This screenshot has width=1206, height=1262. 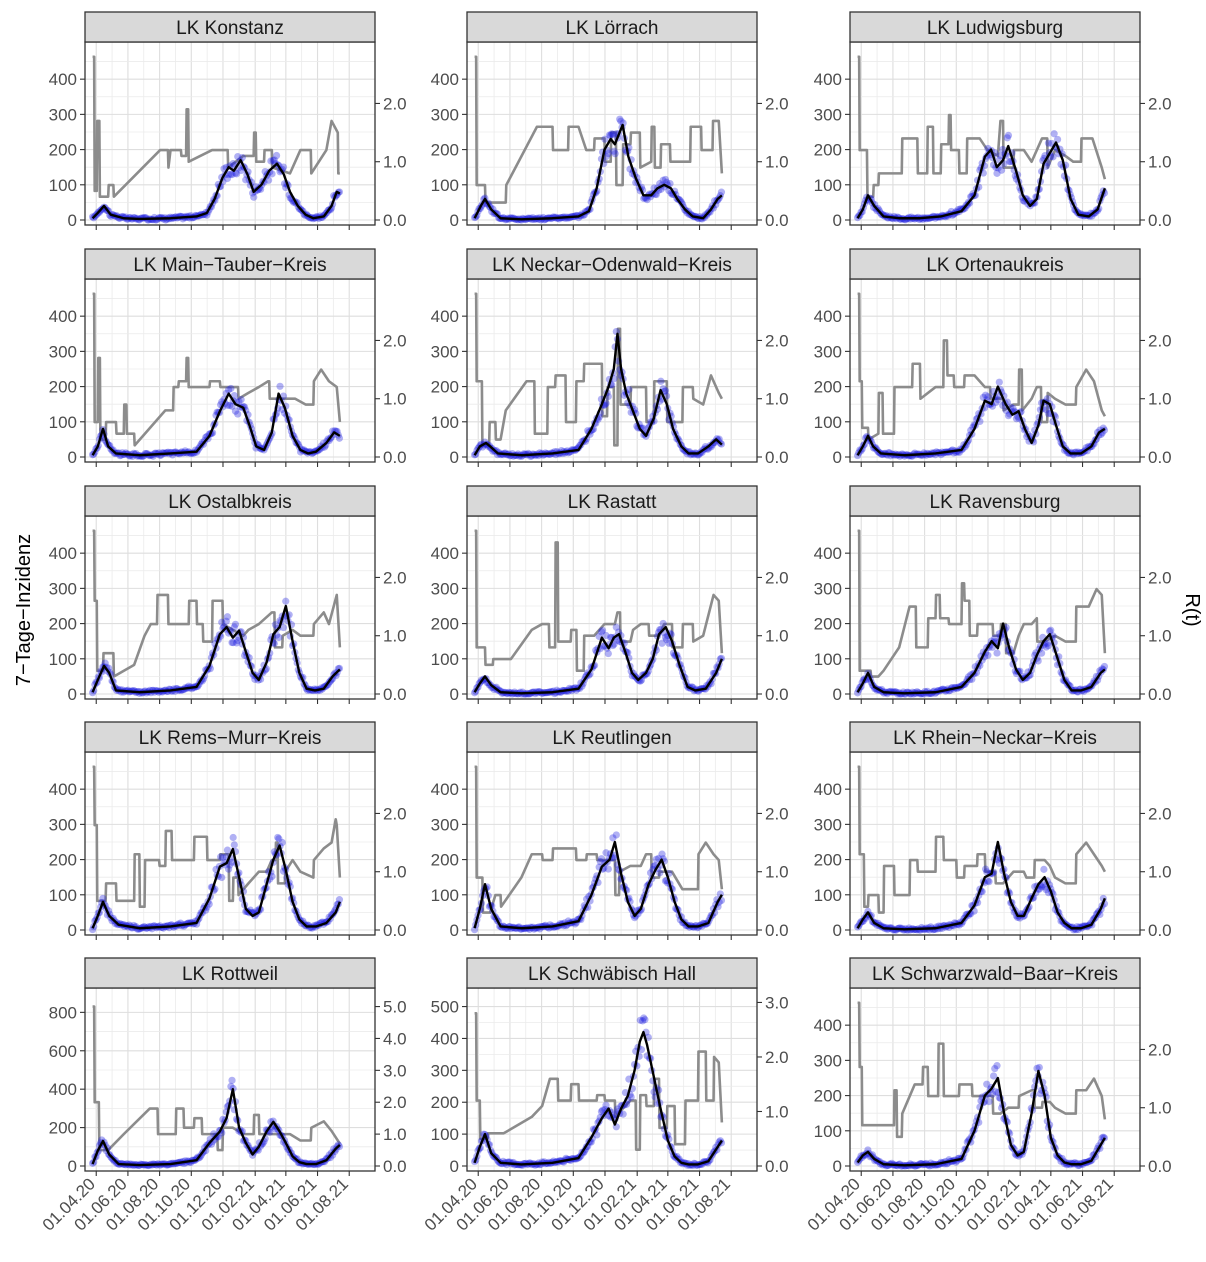 What do you see at coordinates (63, 1012) in the screenshot?
I see `y-tick-label: 800` at bounding box center [63, 1012].